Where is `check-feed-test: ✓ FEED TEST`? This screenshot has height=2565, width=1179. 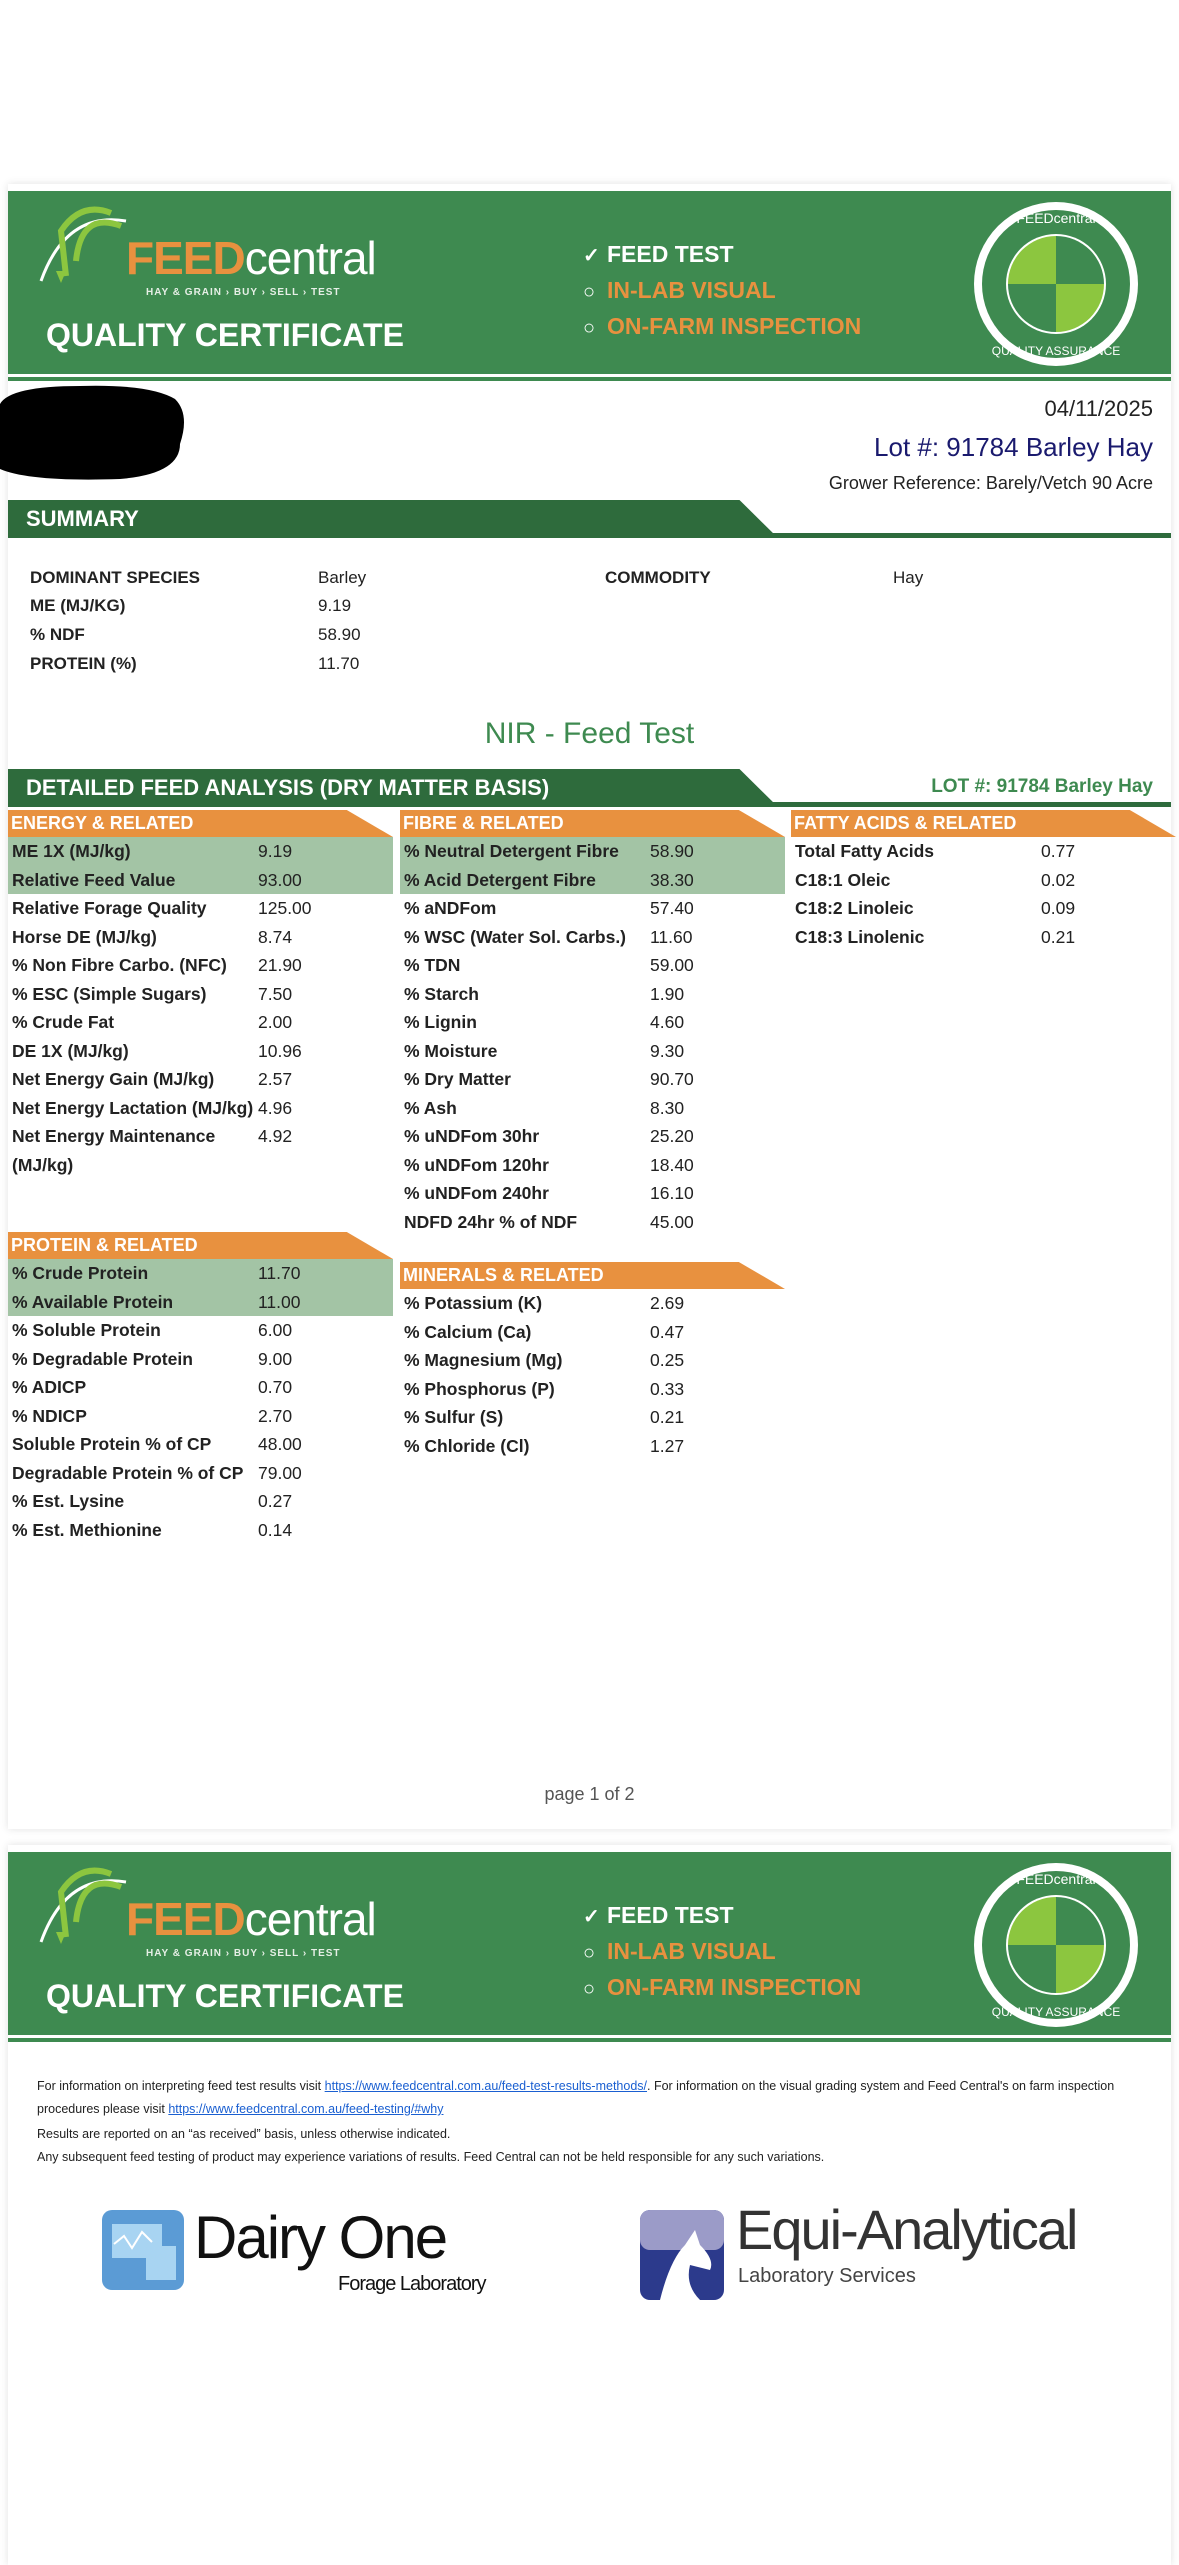 check-feed-test: ✓ FEED TEST is located at coordinates (658, 1915).